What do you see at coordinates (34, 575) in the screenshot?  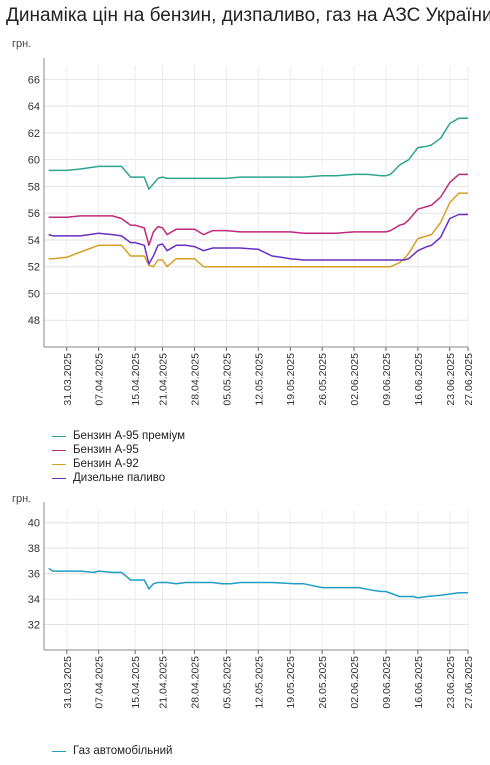 I see `y-tick-label: 36` at bounding box center [34, 575].